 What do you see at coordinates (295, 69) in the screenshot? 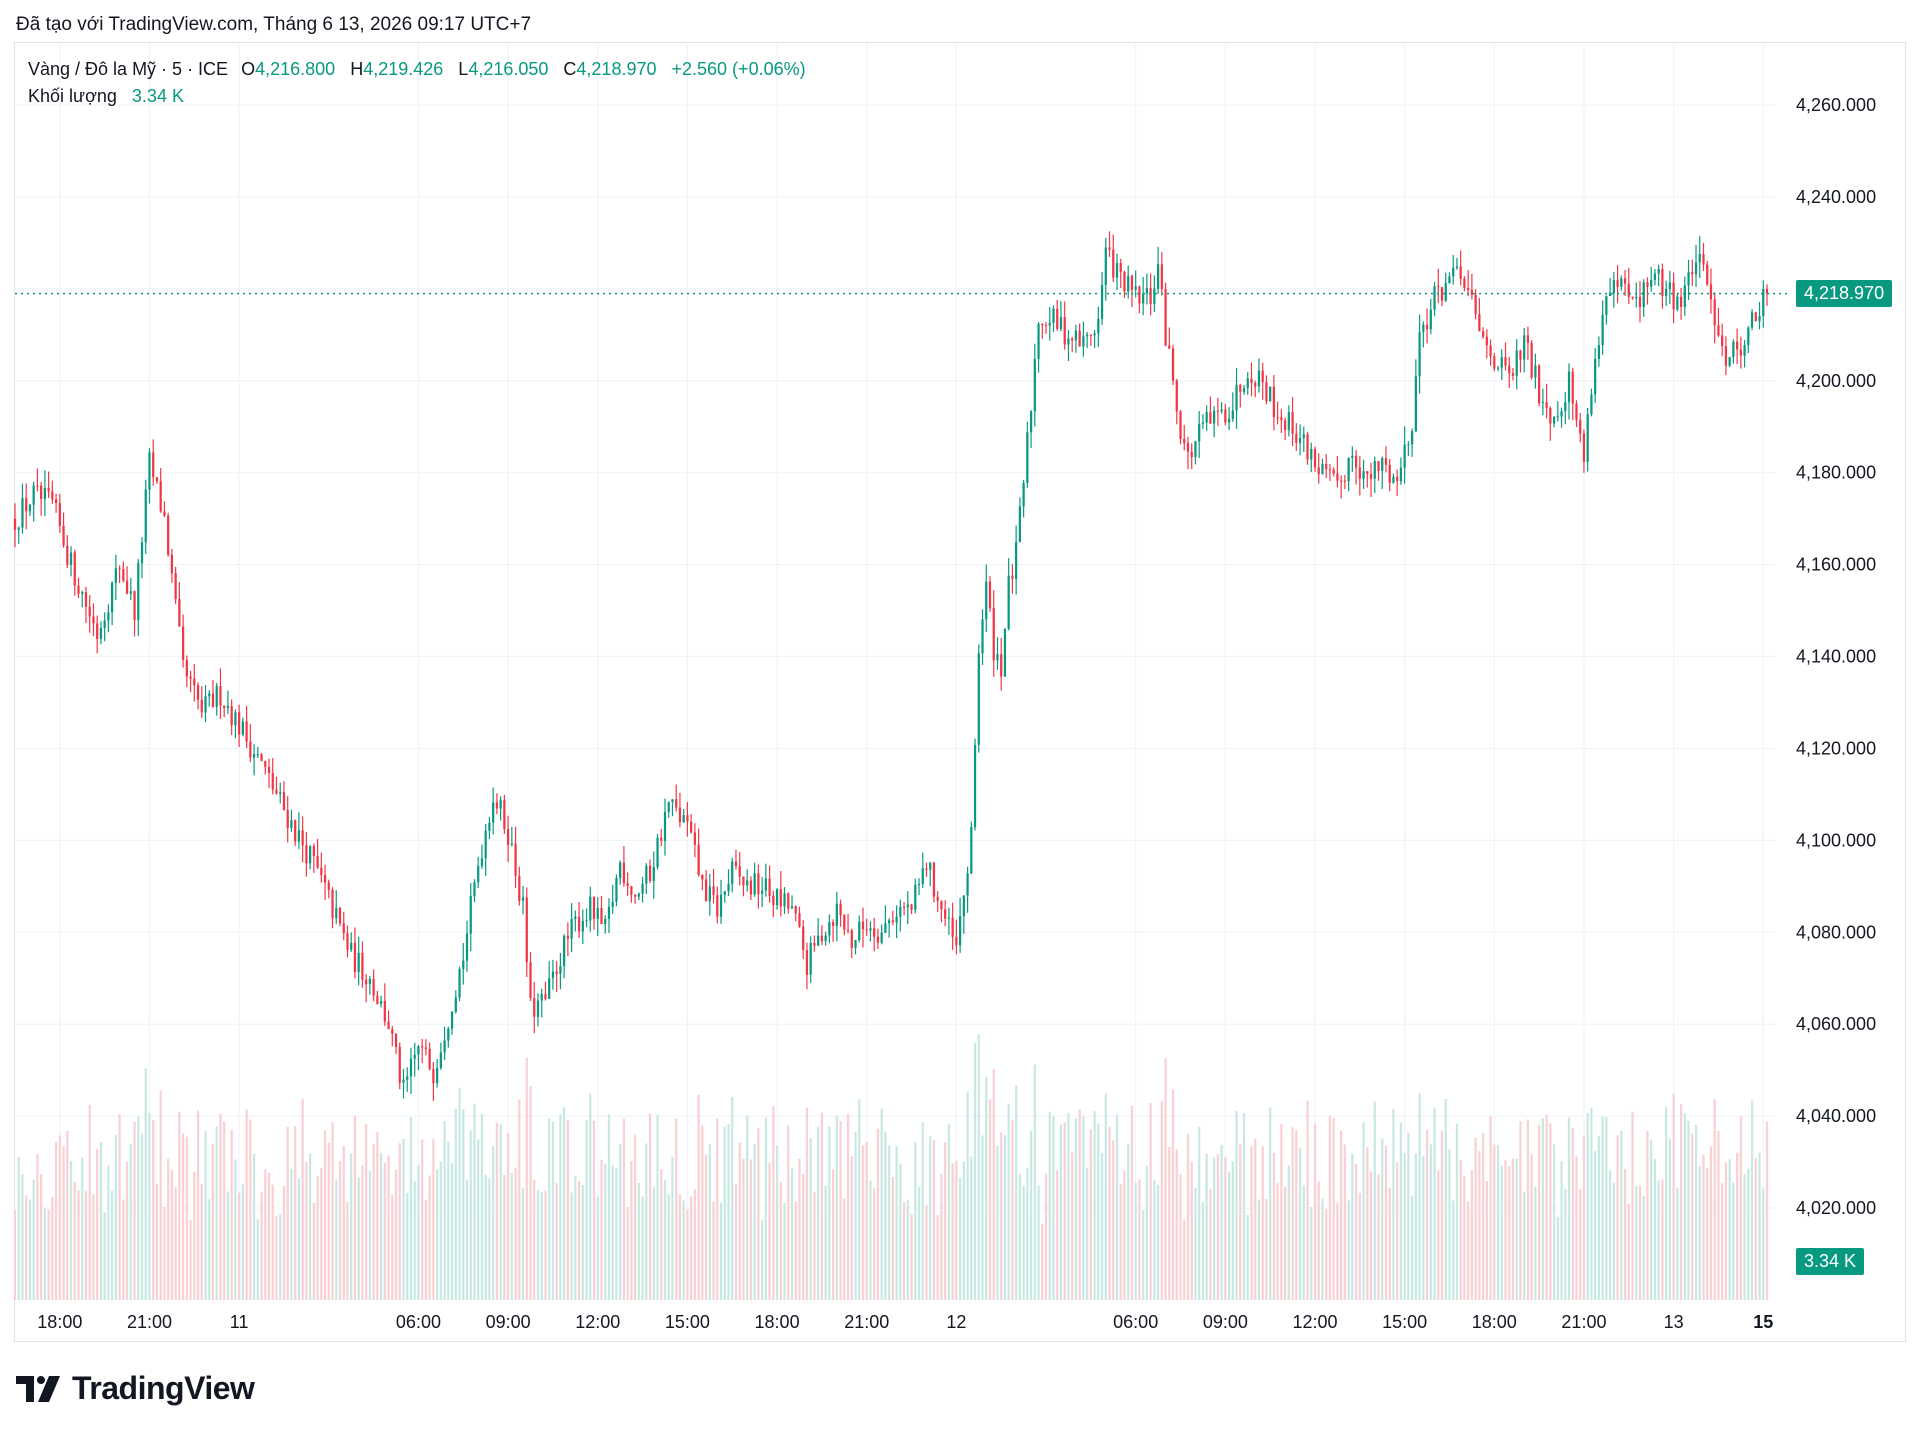
I see `open-value: 4,216.800` at bounding box center [295, 69].